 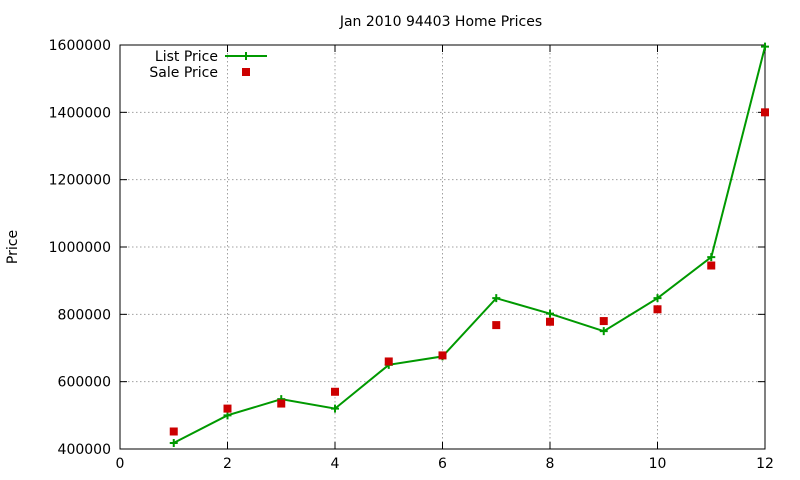 I want to click on x-tick-label: 8, so click(x=550, y=464).